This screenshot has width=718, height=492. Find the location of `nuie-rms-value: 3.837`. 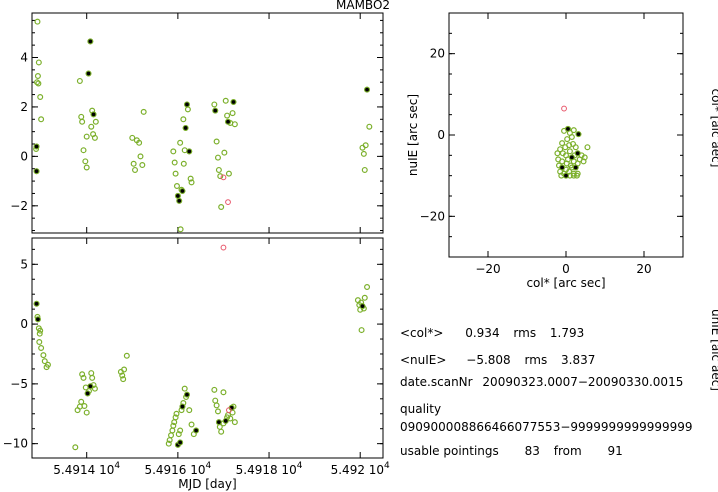

nuie-rms-value: 3.837 is located at coordinates (578, 360).